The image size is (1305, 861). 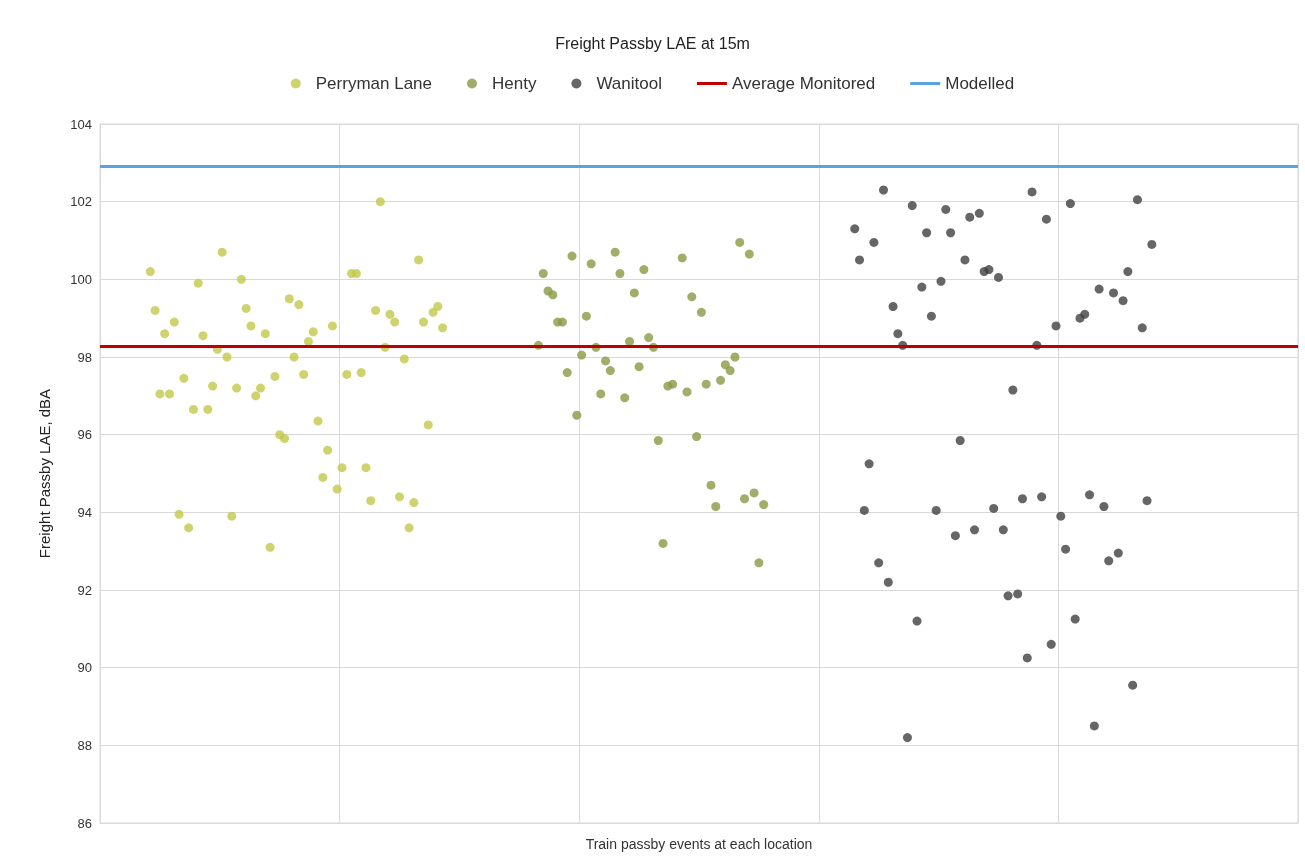 I want to click on y-tick-label: 96, so click(x=84, y=435).